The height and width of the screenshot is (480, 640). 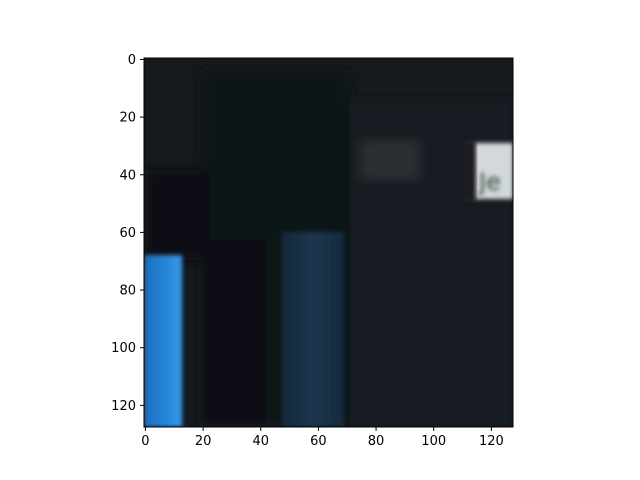 I want to click on y-tick-label: 100, so click(x=123, y=348).